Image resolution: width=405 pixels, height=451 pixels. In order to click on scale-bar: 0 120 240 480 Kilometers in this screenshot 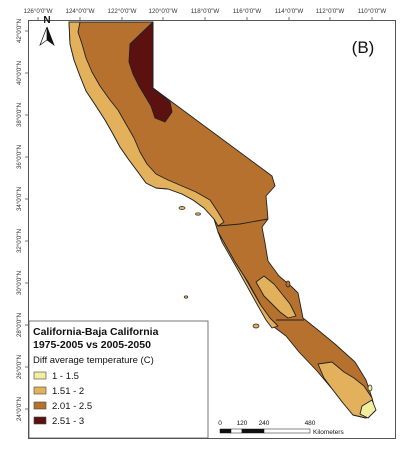, I will do `click(281, 428)`.